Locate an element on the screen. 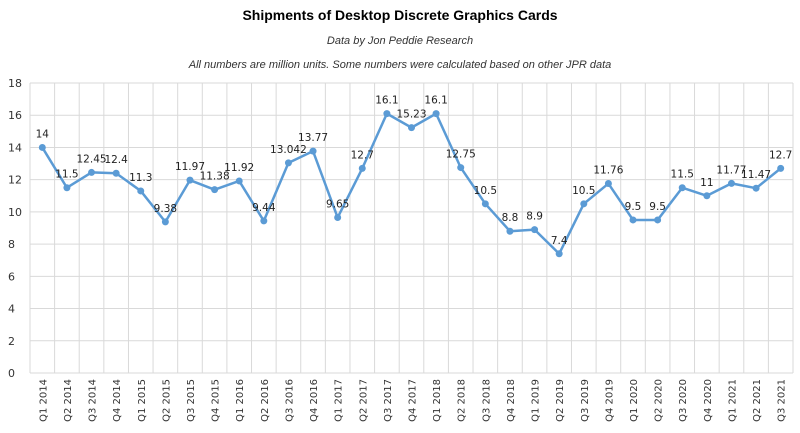 This screenshot has height=433, width=800. x-tick-label: Q2 2021 is located at coordinates (757, 400).